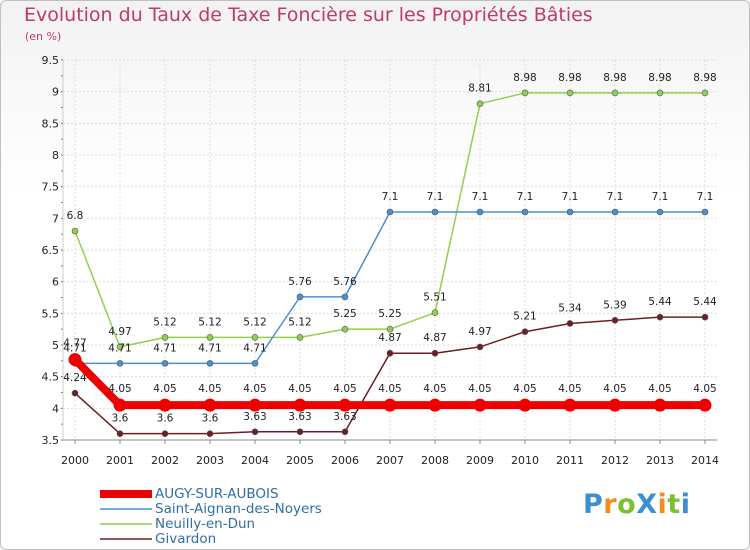 This screenshot has width=750, height=550. I want to click on legend-item-saint-aignan: Saint-Aignan-des-Noyers, so click(211, 509).